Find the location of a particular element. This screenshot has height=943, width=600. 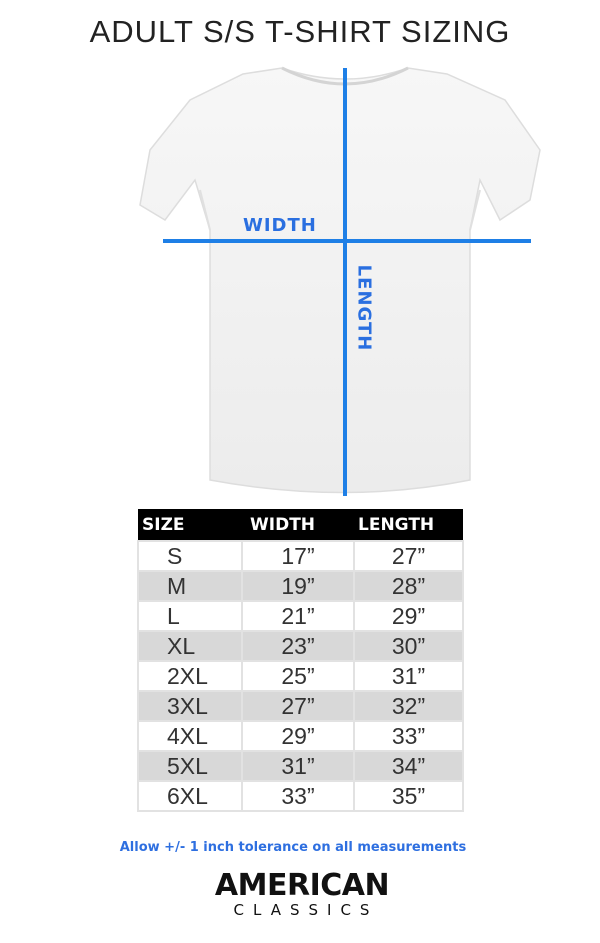

size-cell: 5XL is located at coordinates (190, 766).